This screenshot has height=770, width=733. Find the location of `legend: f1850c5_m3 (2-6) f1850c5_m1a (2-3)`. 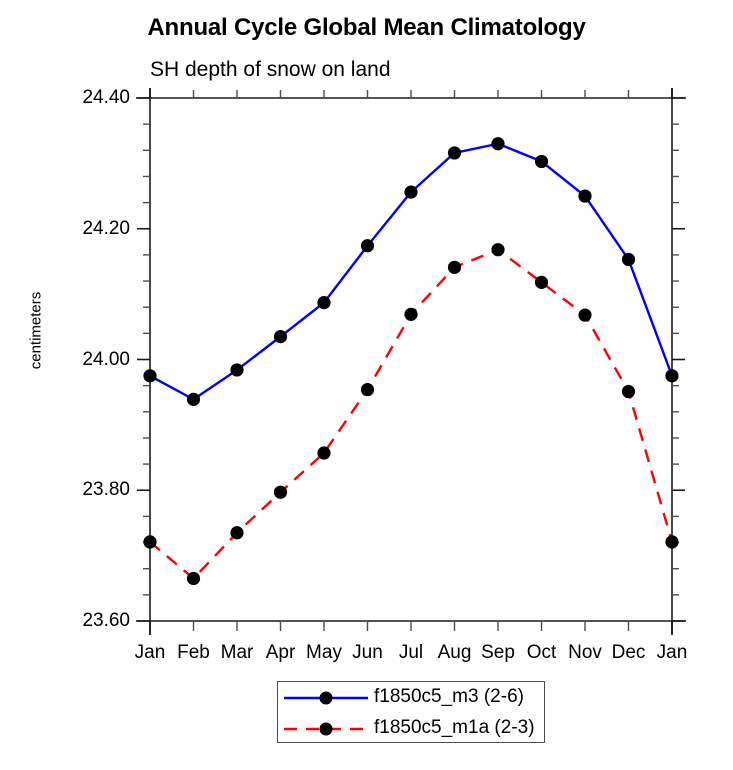

legend: f1850c5_m3 (2-6) f1850c5_m1a (2-3) is located at coordinates (411, 712).